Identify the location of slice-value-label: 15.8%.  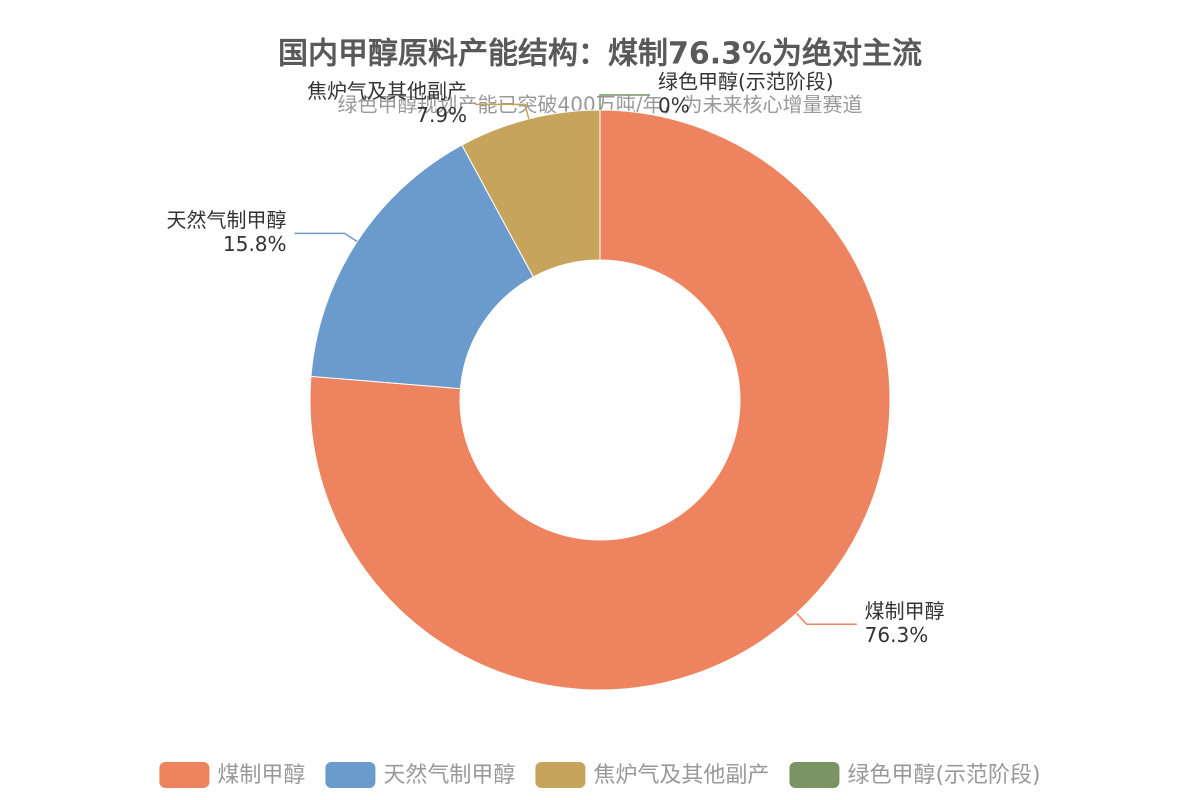
(255, 244).